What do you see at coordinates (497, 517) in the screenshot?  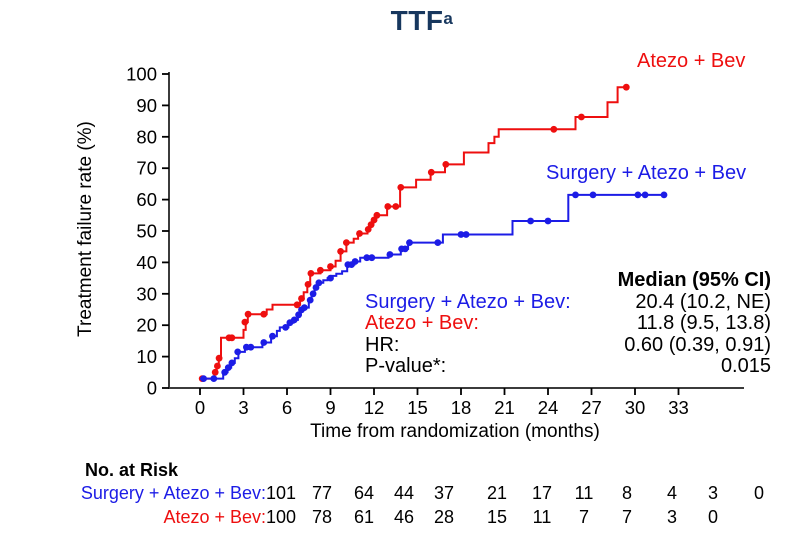 I see `risk-count: 15` at bounding box center [497, 517].